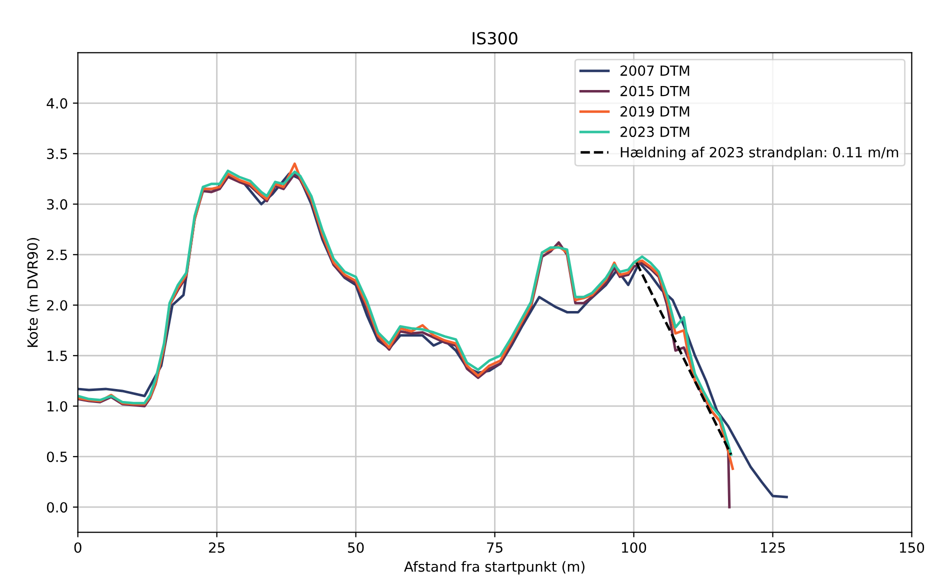 The image size is (938, 585). What do you see at coordinates (57, 204) in the screenshot?
I see `y-tick-label: 3.0` at bounding box center [57, 204].